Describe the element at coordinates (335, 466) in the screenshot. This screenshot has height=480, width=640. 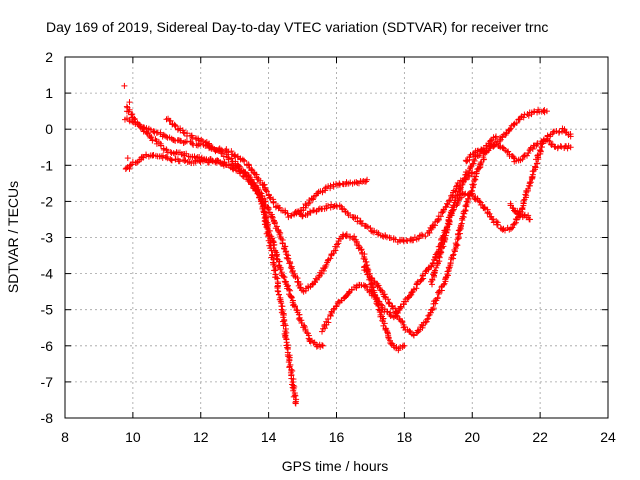
I see `x-axis-label: GPS time / hours` at that location.